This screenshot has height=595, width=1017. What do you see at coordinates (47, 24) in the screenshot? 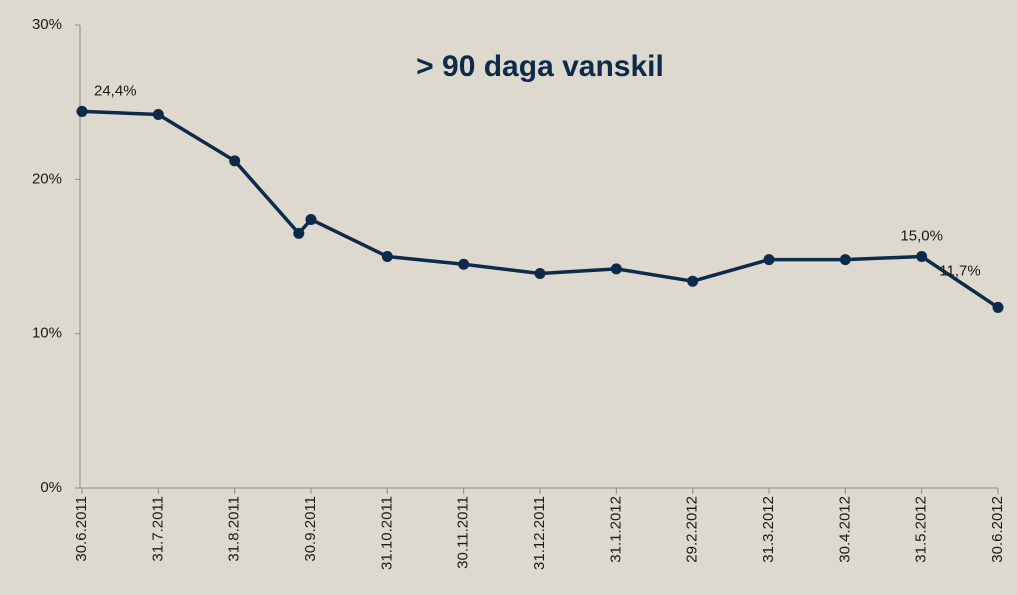
I see `y-tick-label: 30%` at bounding box center [47, 24].